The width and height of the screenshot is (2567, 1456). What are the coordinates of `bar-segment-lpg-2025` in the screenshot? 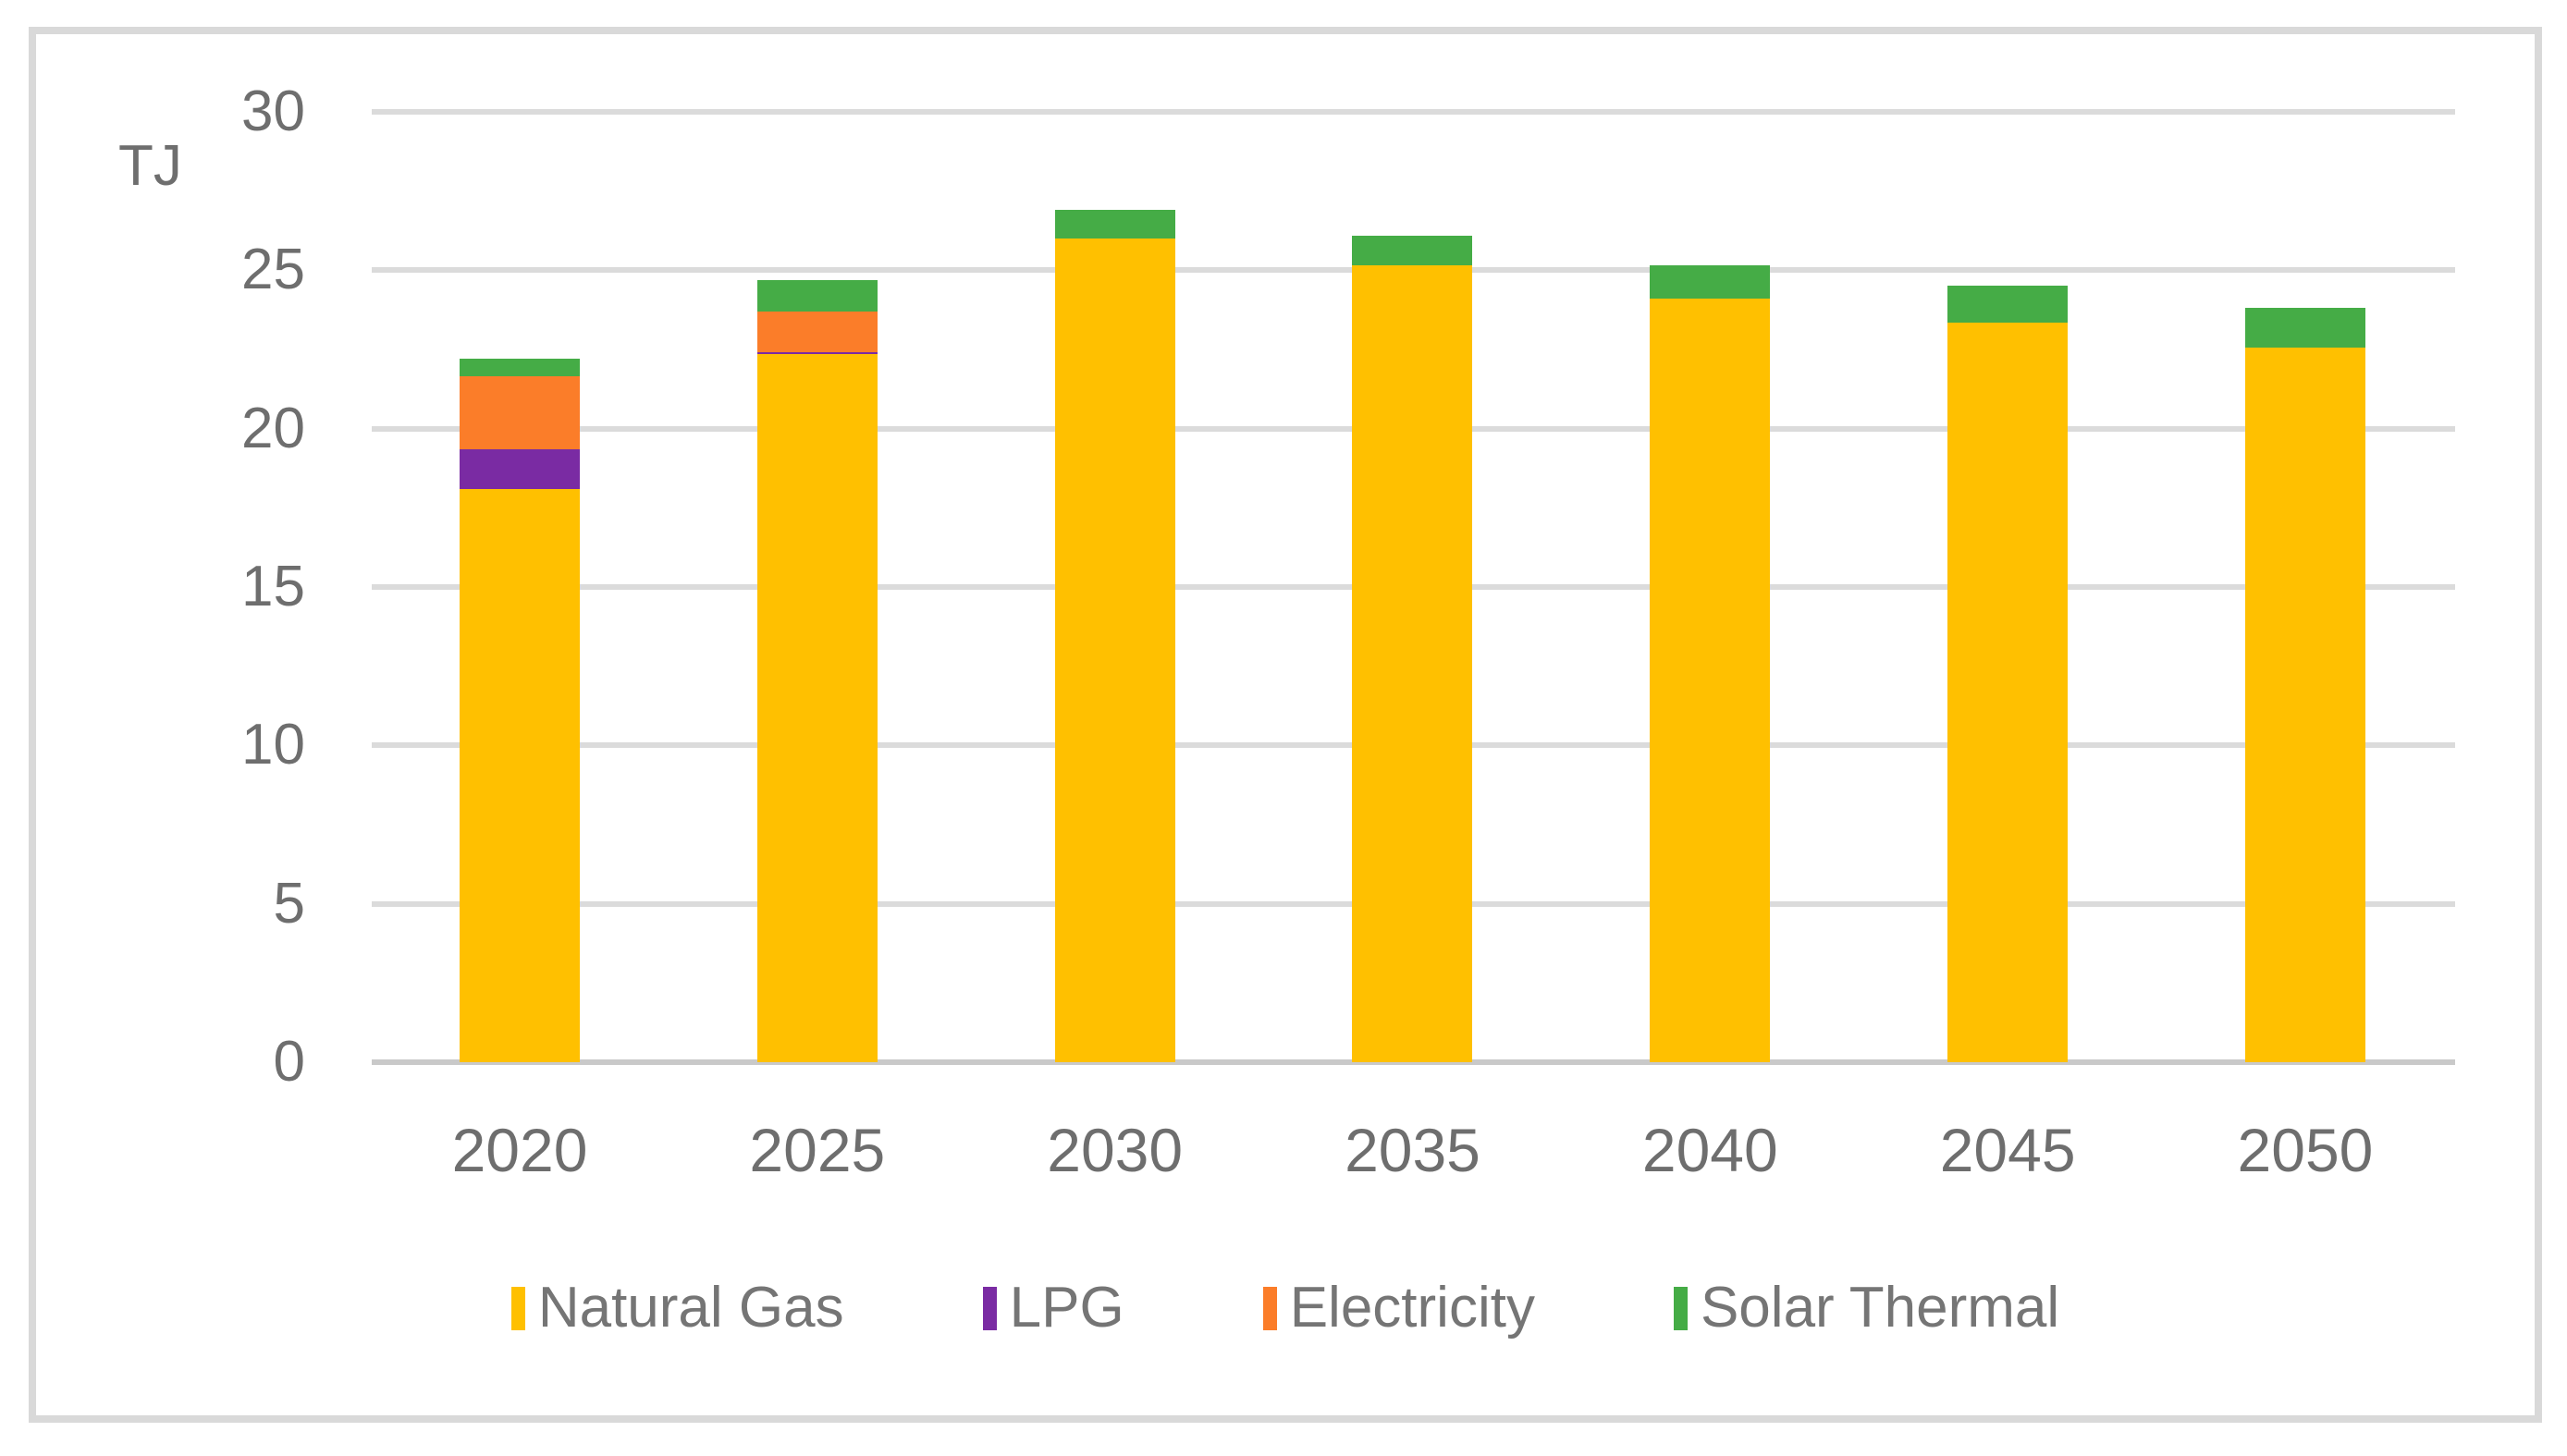 It's located at (817, 353).